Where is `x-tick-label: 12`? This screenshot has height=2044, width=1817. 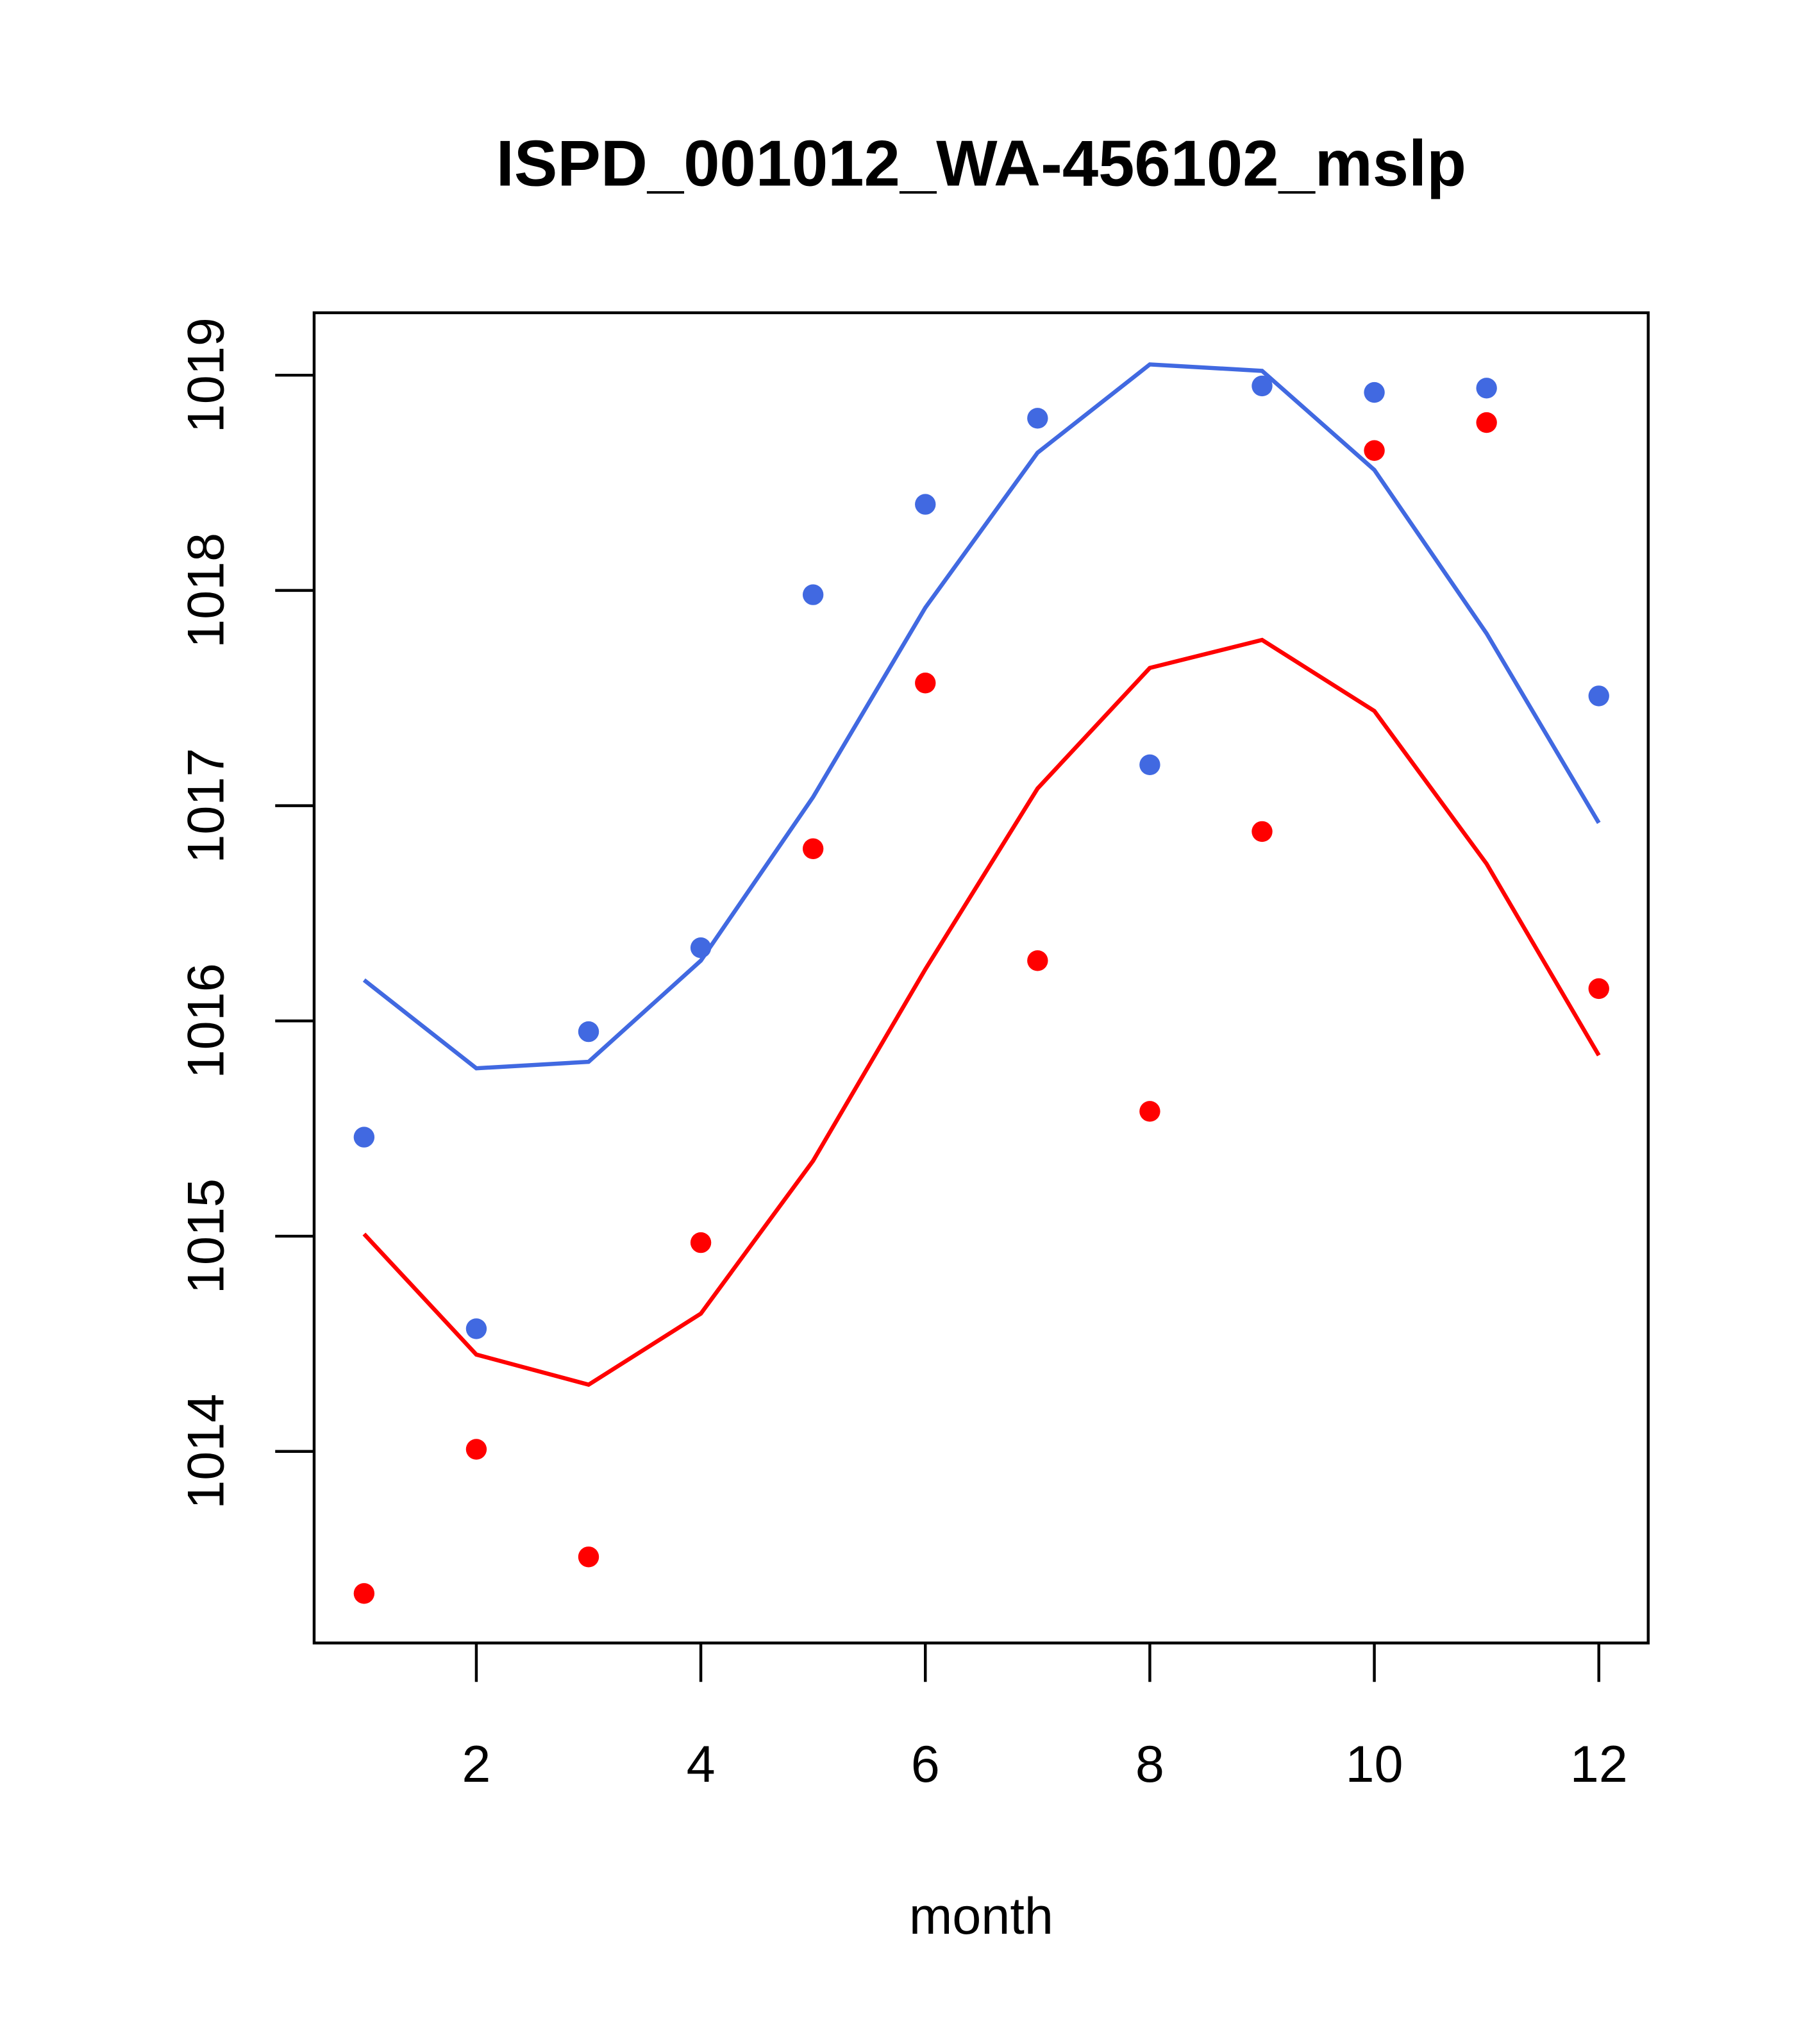
x-tick-label: 12 is located at coordinates (1599, 1764).